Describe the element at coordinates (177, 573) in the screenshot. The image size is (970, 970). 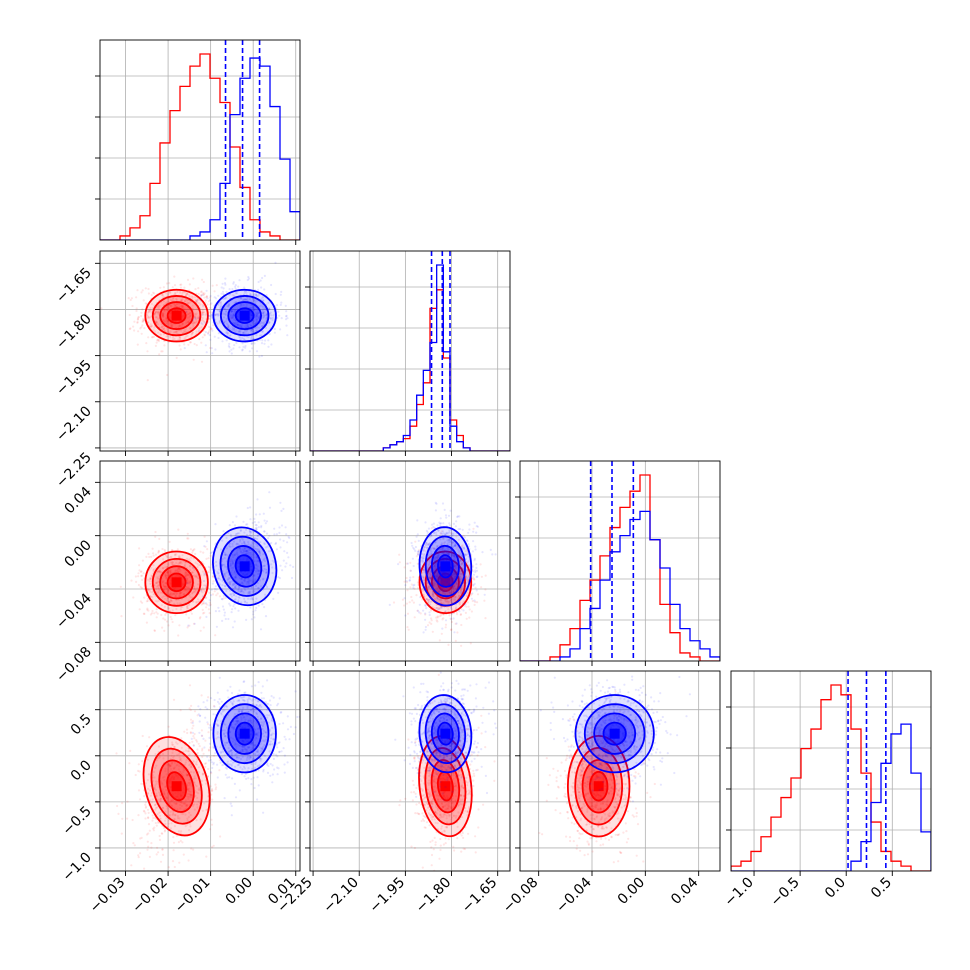
I see `panel-2-0: −0.08−0.040.000.04` at that location.